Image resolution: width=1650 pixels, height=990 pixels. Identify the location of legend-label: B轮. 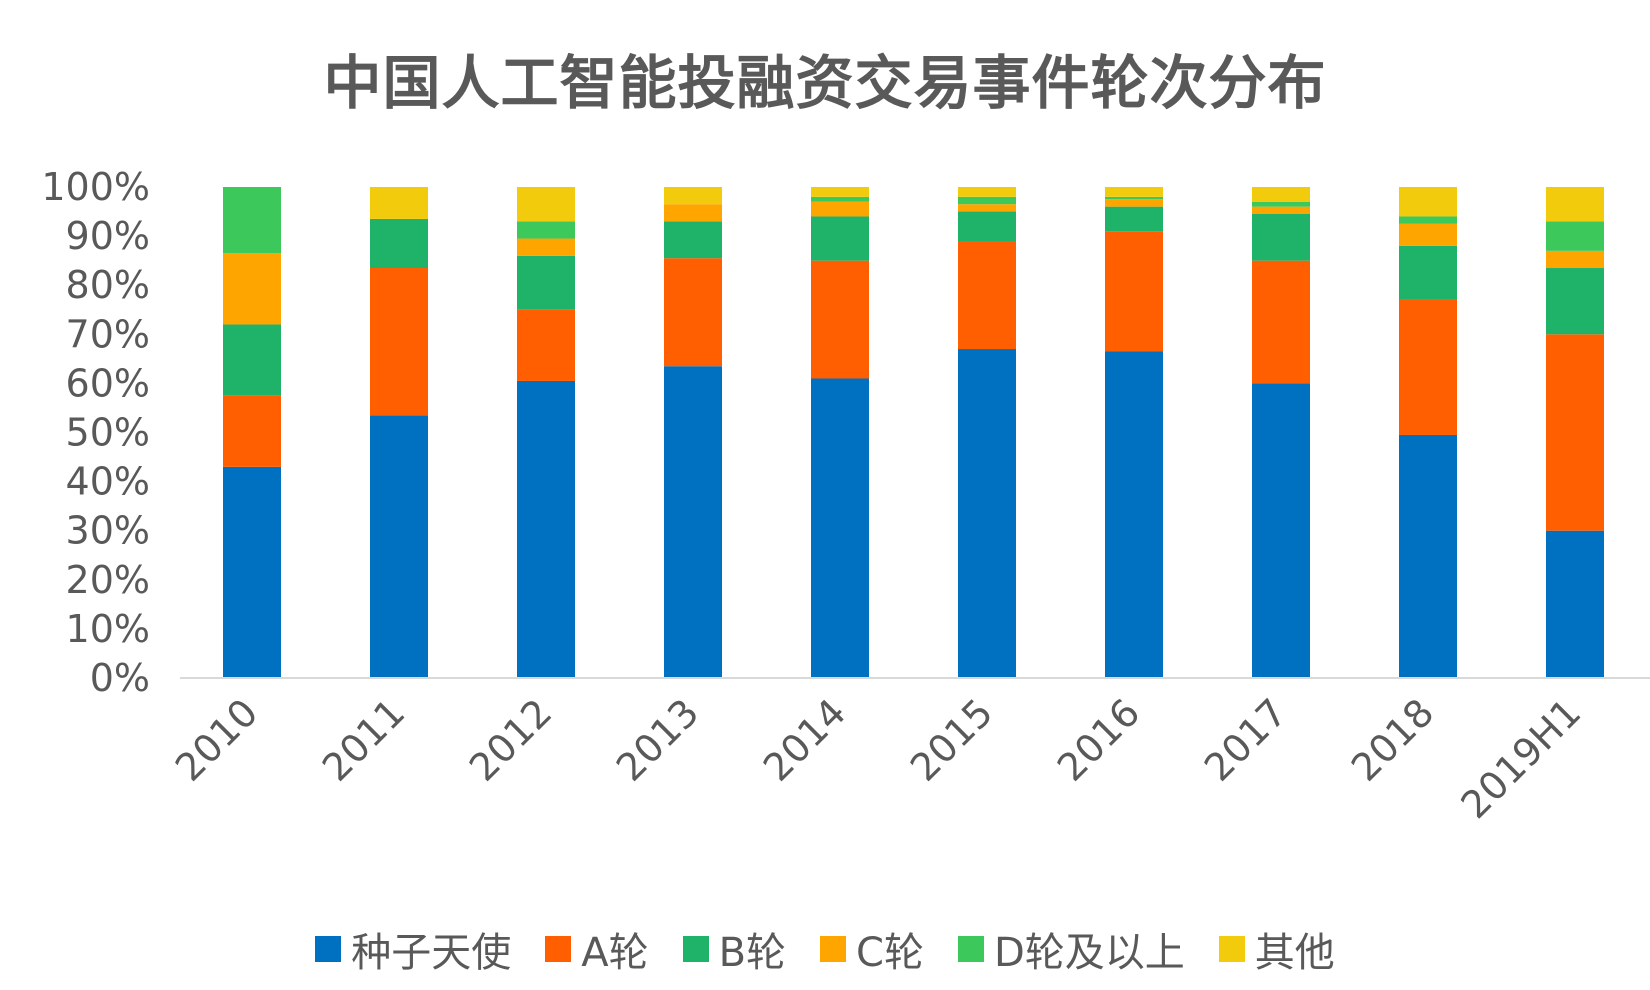
(752, 953).